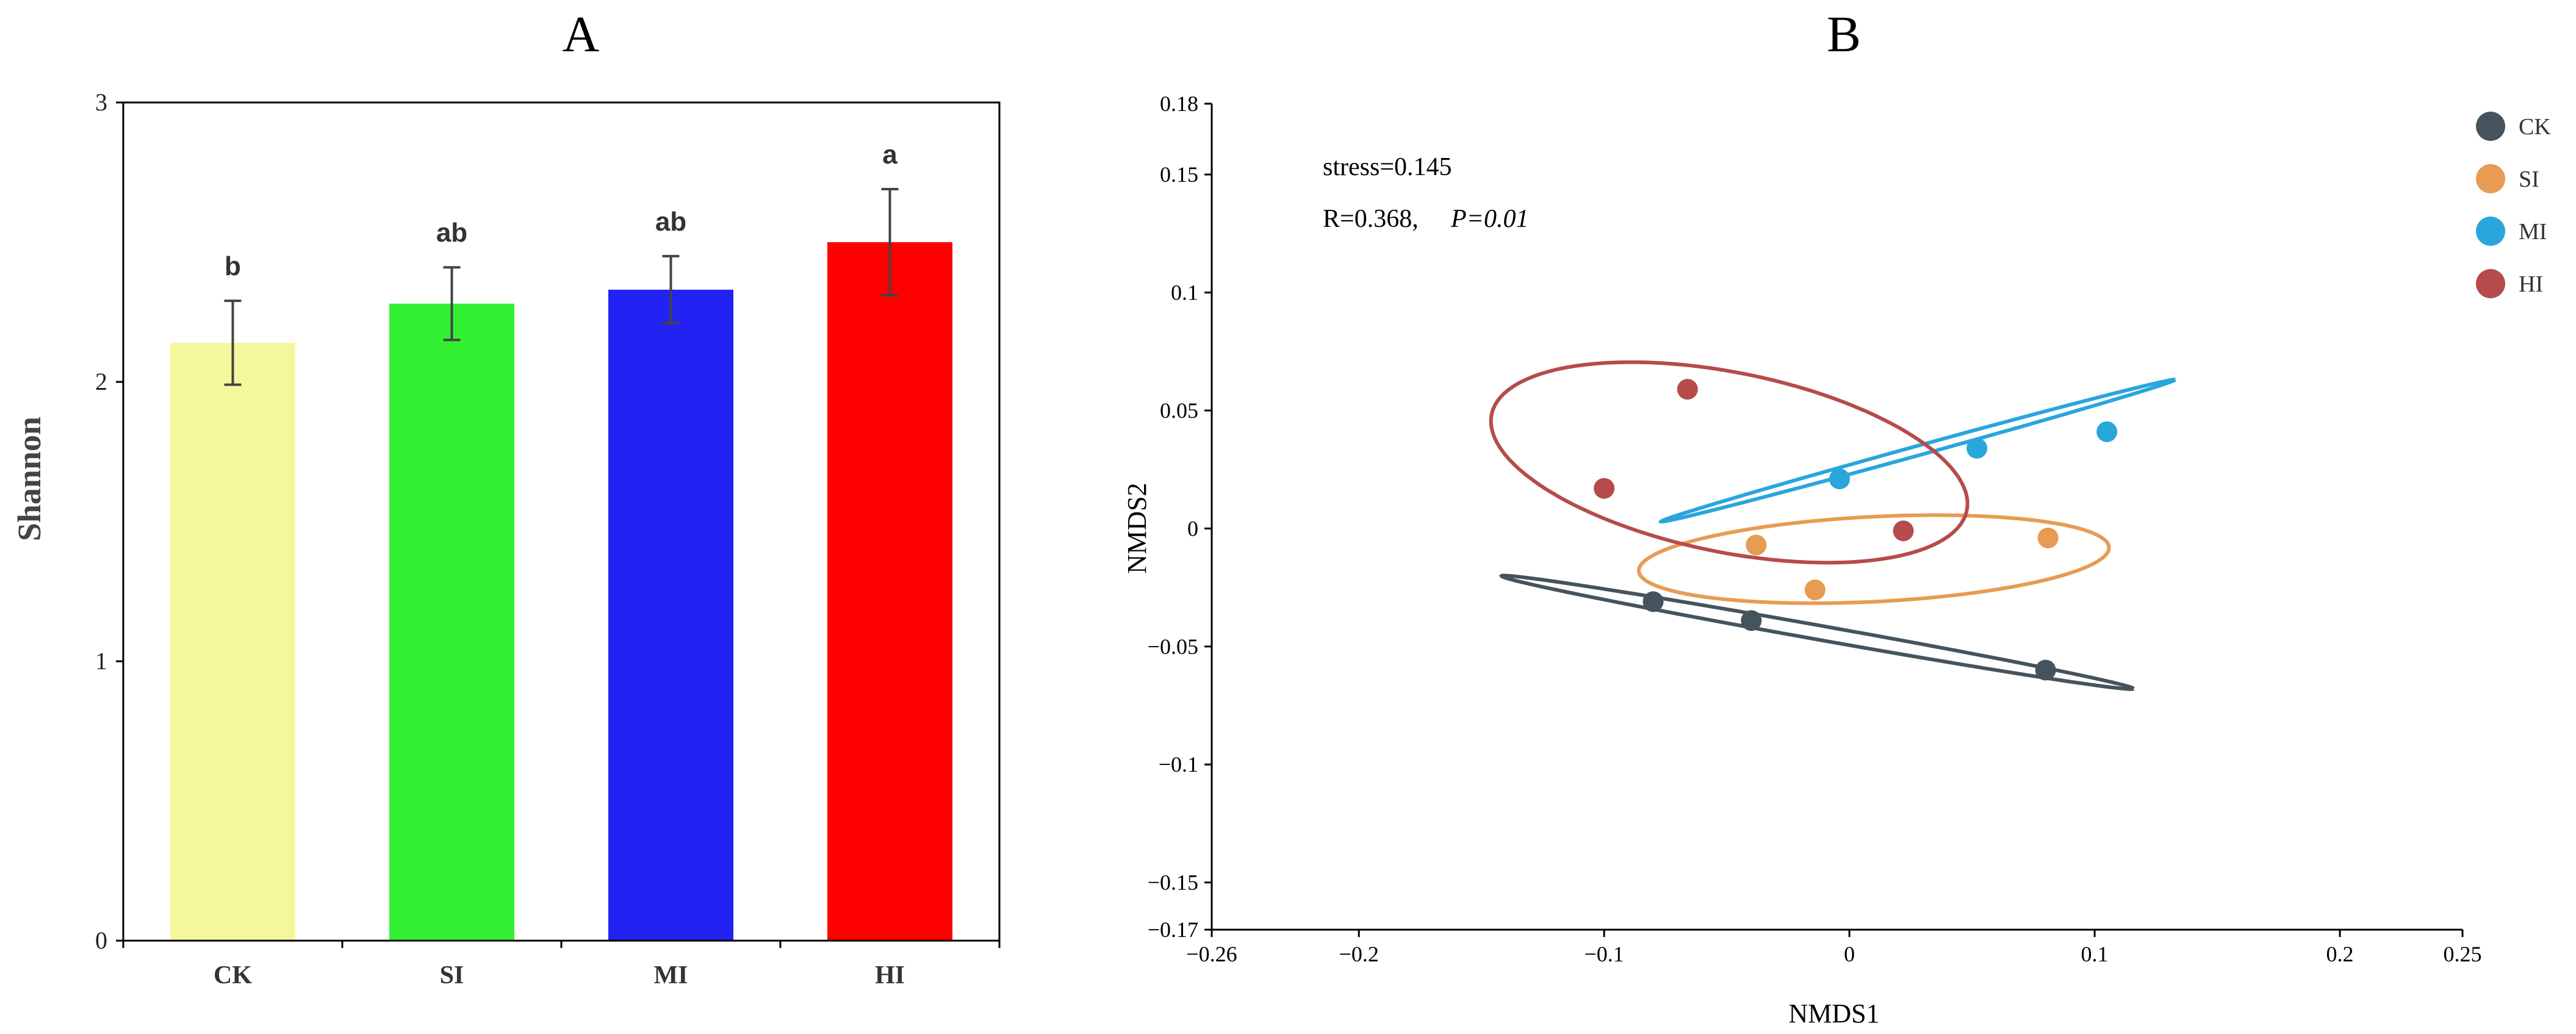 The width and height of the screenshot is (2576, 1034). Describe the element at coordinates (1184, 292) in the screenshot. I see `y-tick-label: 0.1` at that location.